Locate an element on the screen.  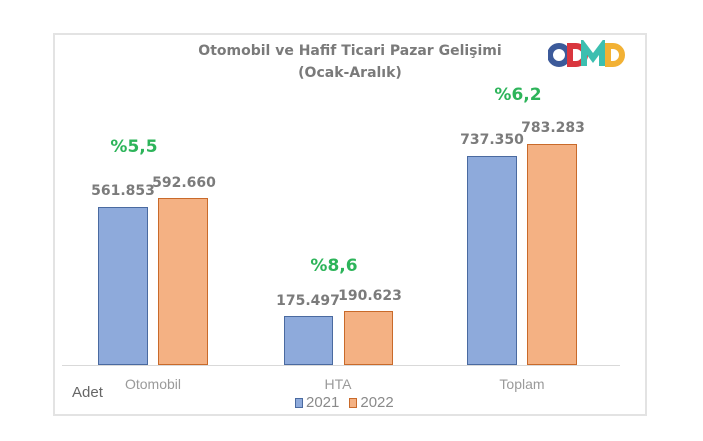
legend-item-2022: 2022 is located at coordinates (371, 402).